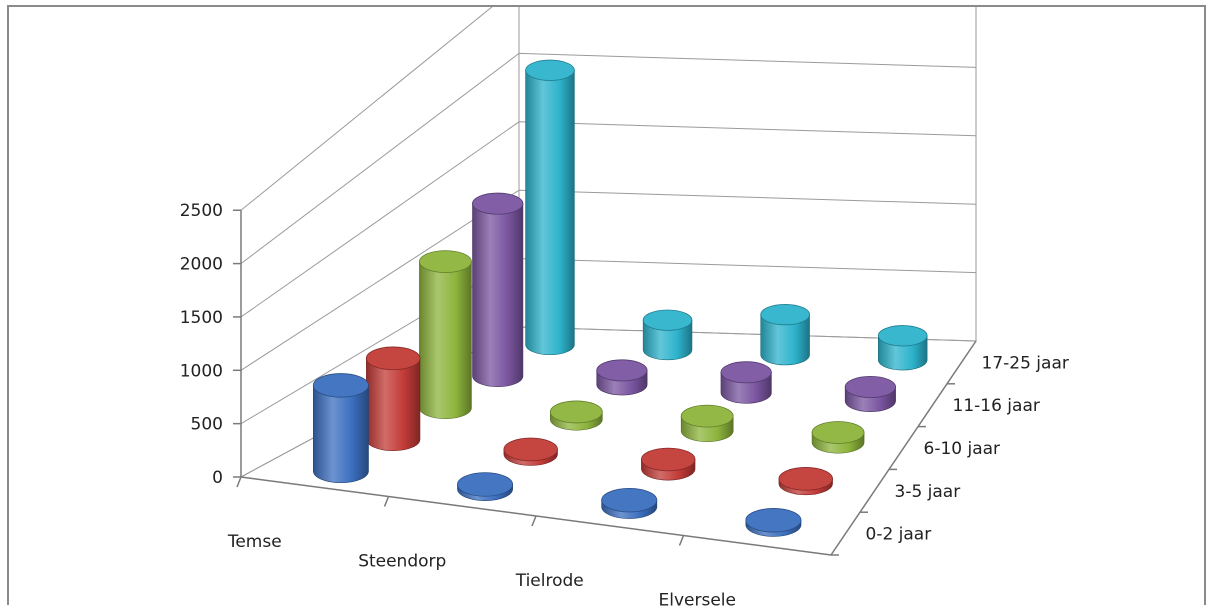 The height and width of the screenshot is (607, 1211). What do you see at coordinates (903, 448) in the screenshot?
I see `depth-axis-line` at bounding box center [903, 448].